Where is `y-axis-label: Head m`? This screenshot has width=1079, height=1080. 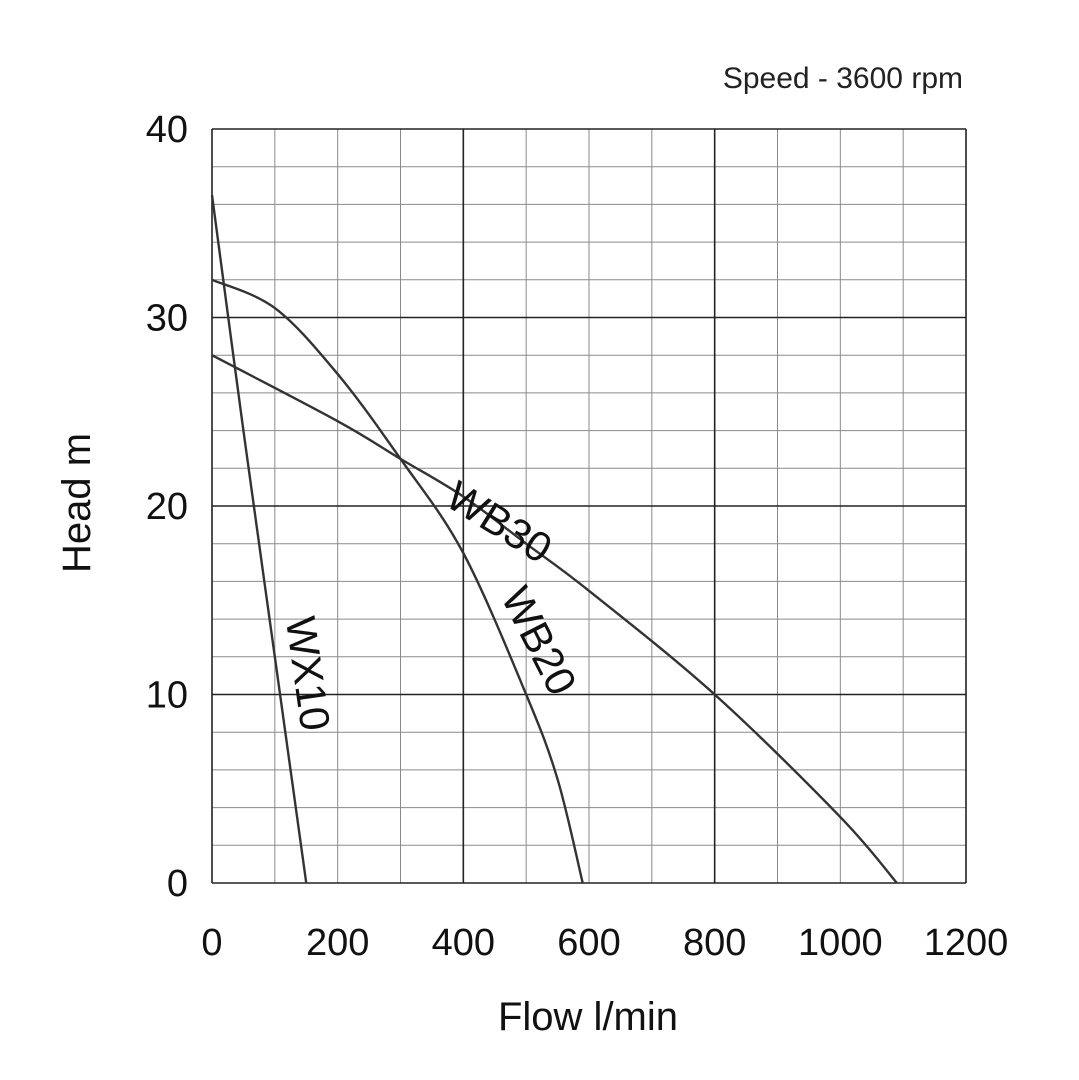 y-axis-label: Head m is located at coordinates (77, 503).